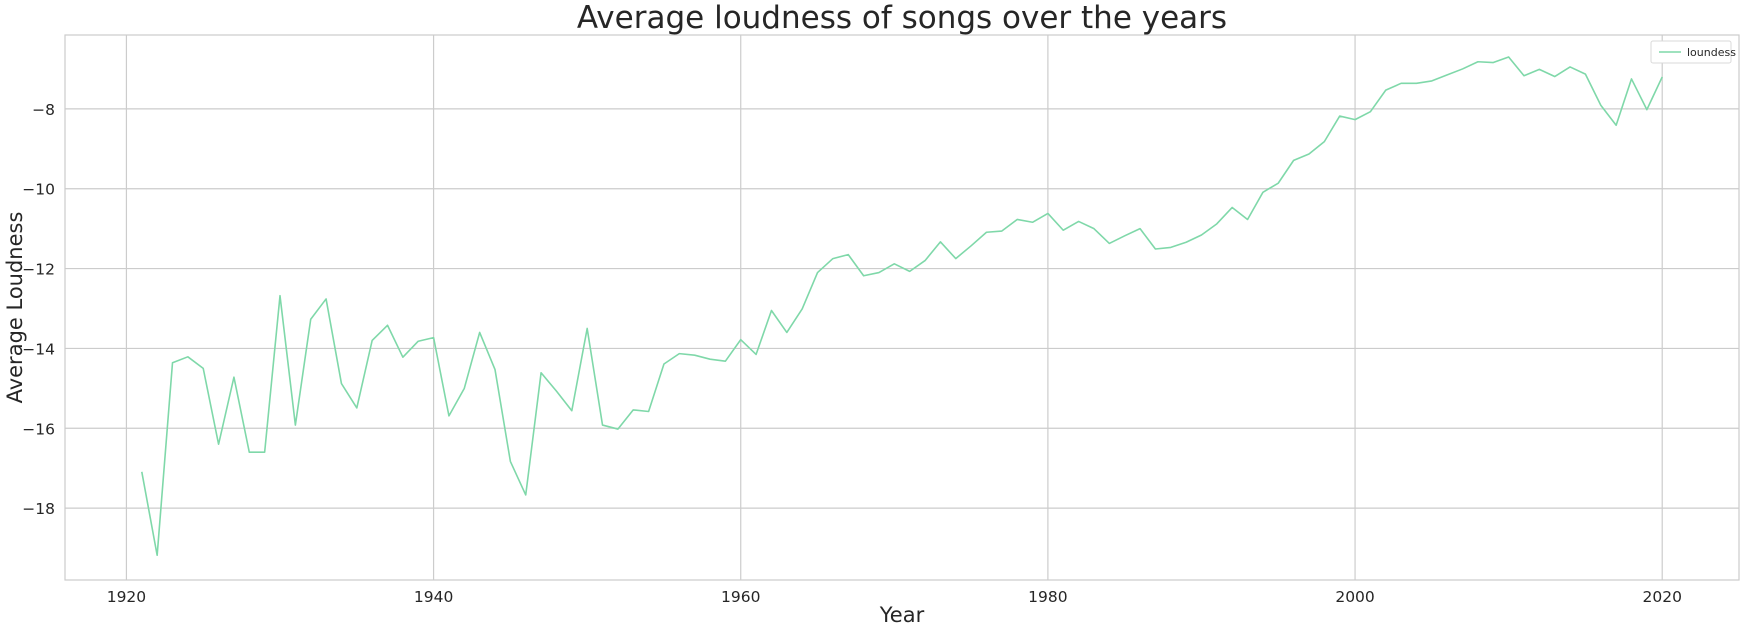 This screenshot has width=1746, height=636. What do you see at coordinates (126, 597) in the screenshot?
I see `x-tick-label: 1920` at bounding box center [126, 597].